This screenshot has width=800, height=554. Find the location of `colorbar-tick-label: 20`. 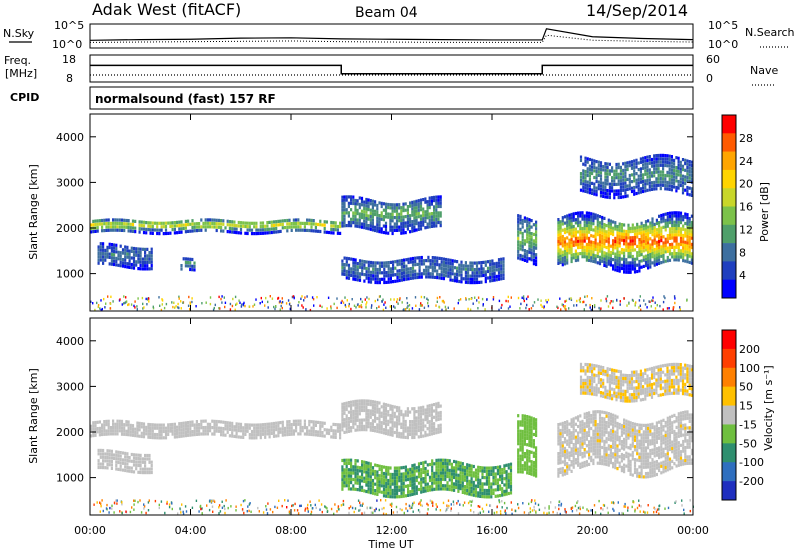

colorbar-tick-label: 20 is located at coordinates (746, 184).